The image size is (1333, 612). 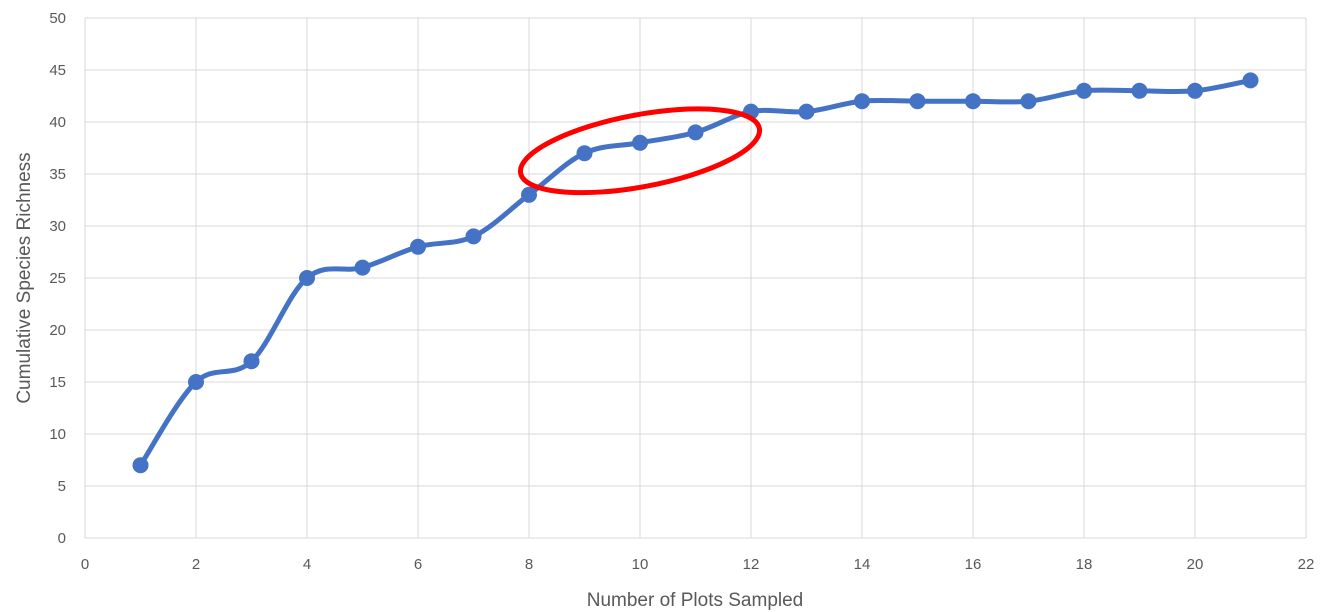 What do you see at coordinates (24, 277) in the screenshot?
I see `y-axis-title: Cumulative Species Richness` at bounding box center [24, 277].